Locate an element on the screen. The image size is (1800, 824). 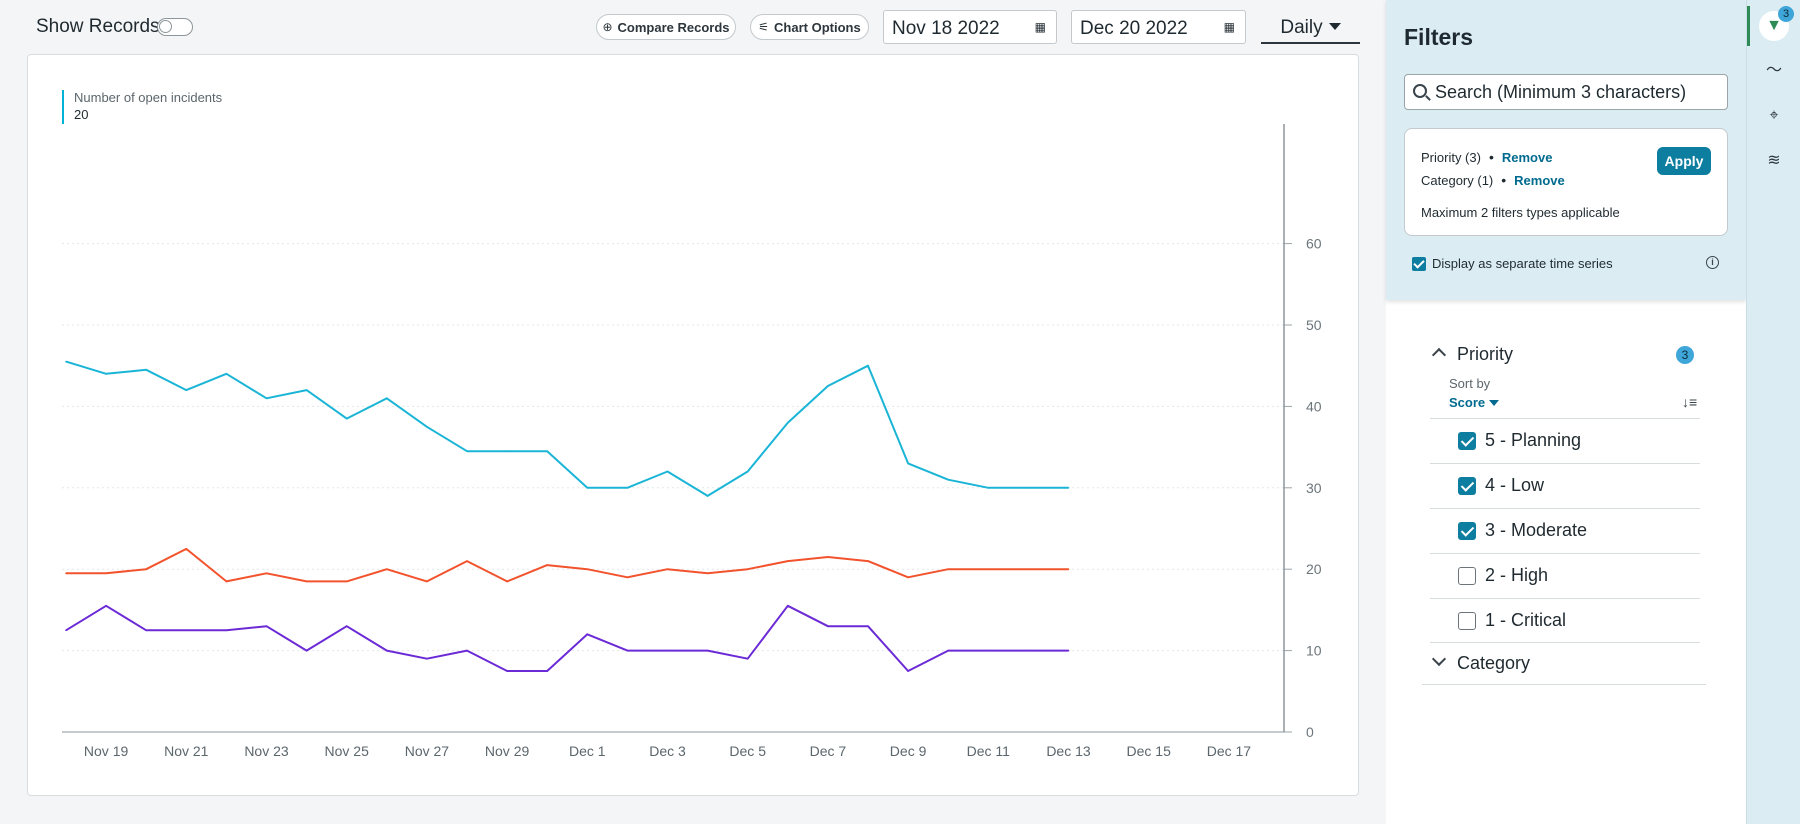
info-icon: i is located at coordinates (1712, 262).